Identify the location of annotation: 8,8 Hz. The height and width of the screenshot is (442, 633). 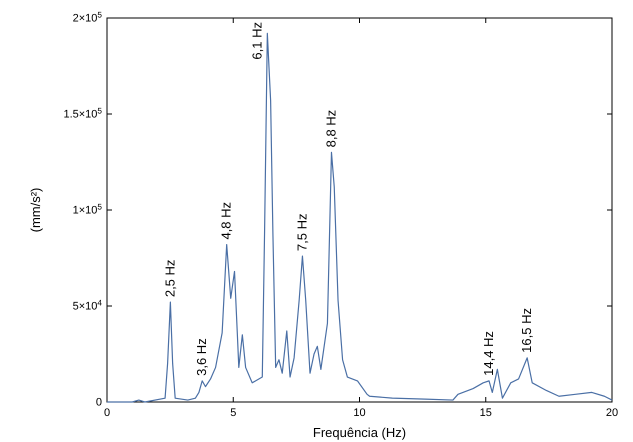
(330, 129).